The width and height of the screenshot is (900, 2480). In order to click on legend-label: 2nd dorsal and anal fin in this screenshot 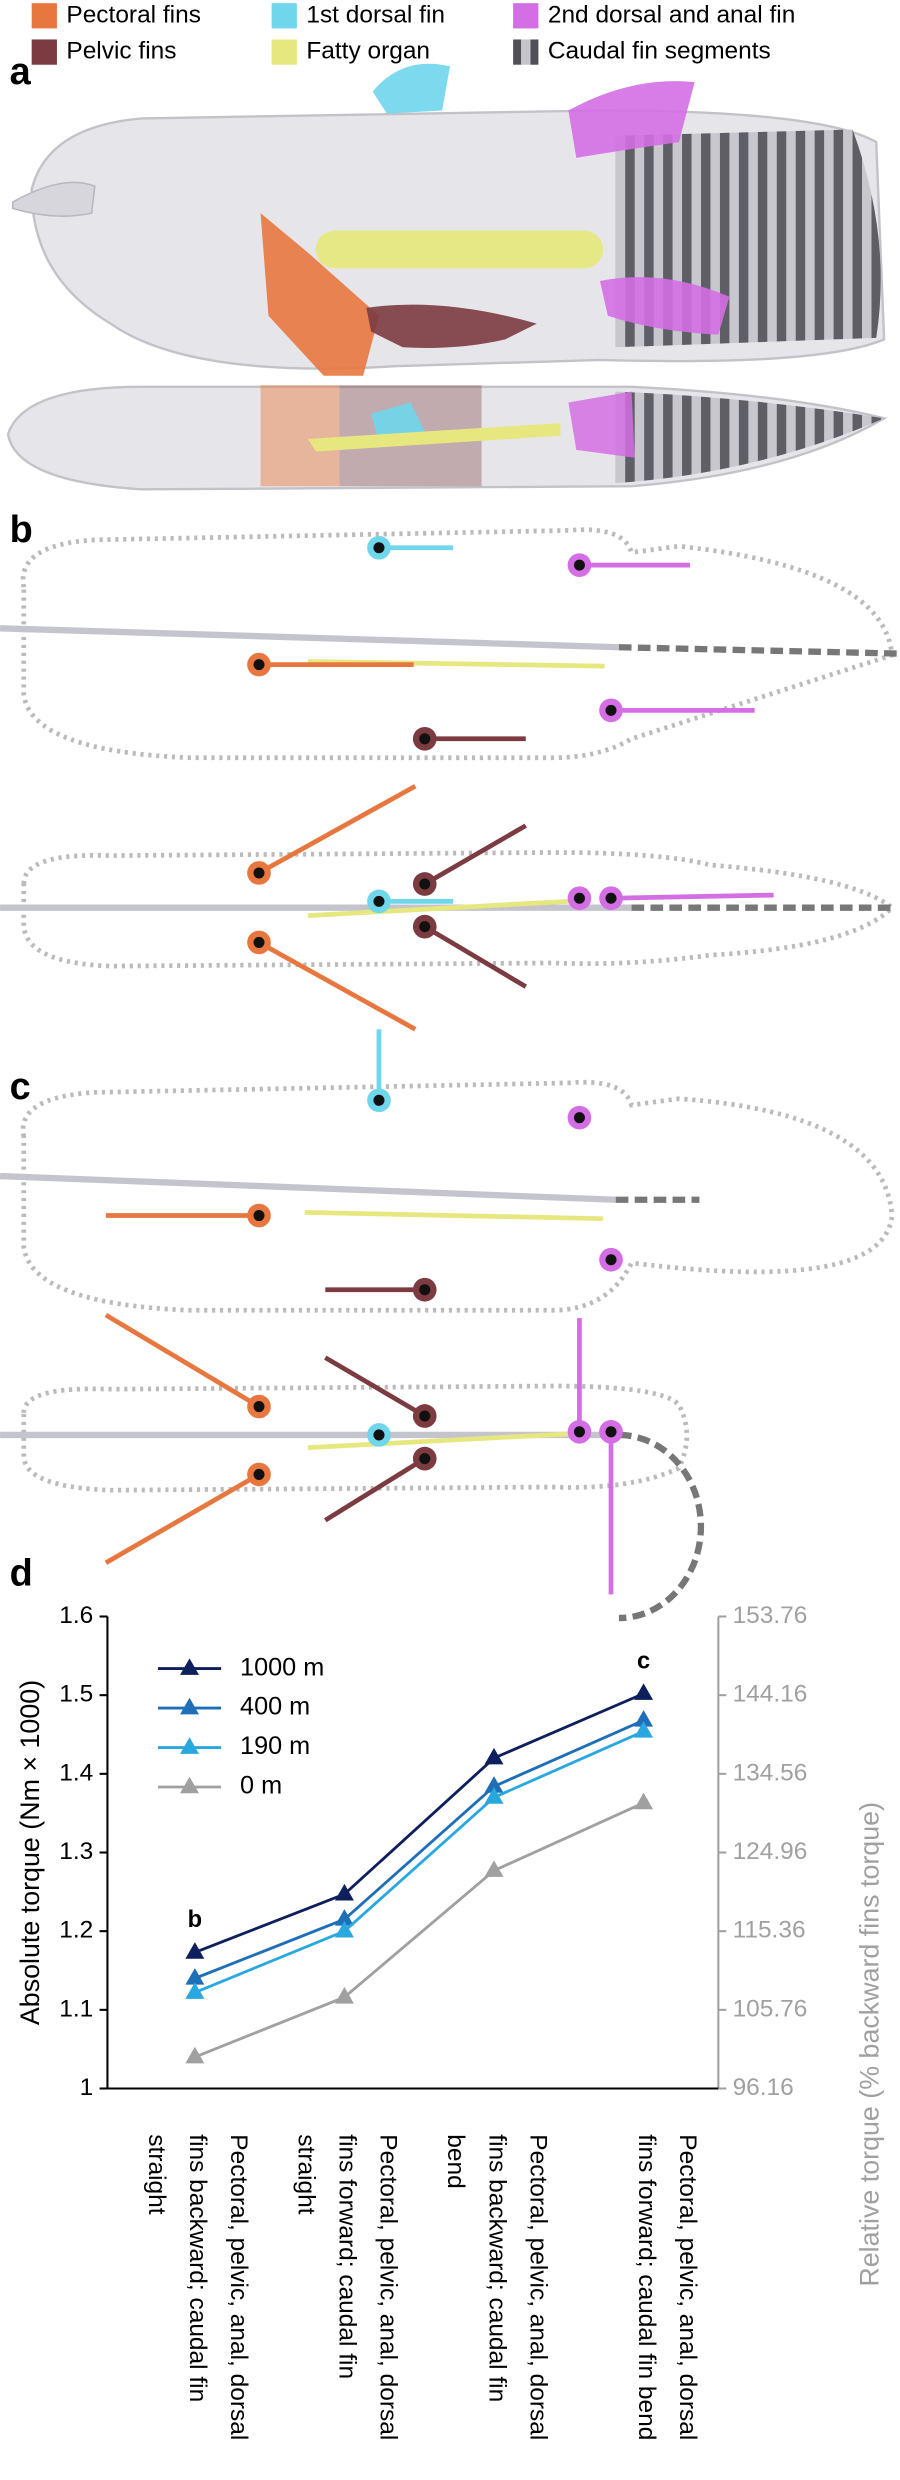, I will do `click(671, 14)`.